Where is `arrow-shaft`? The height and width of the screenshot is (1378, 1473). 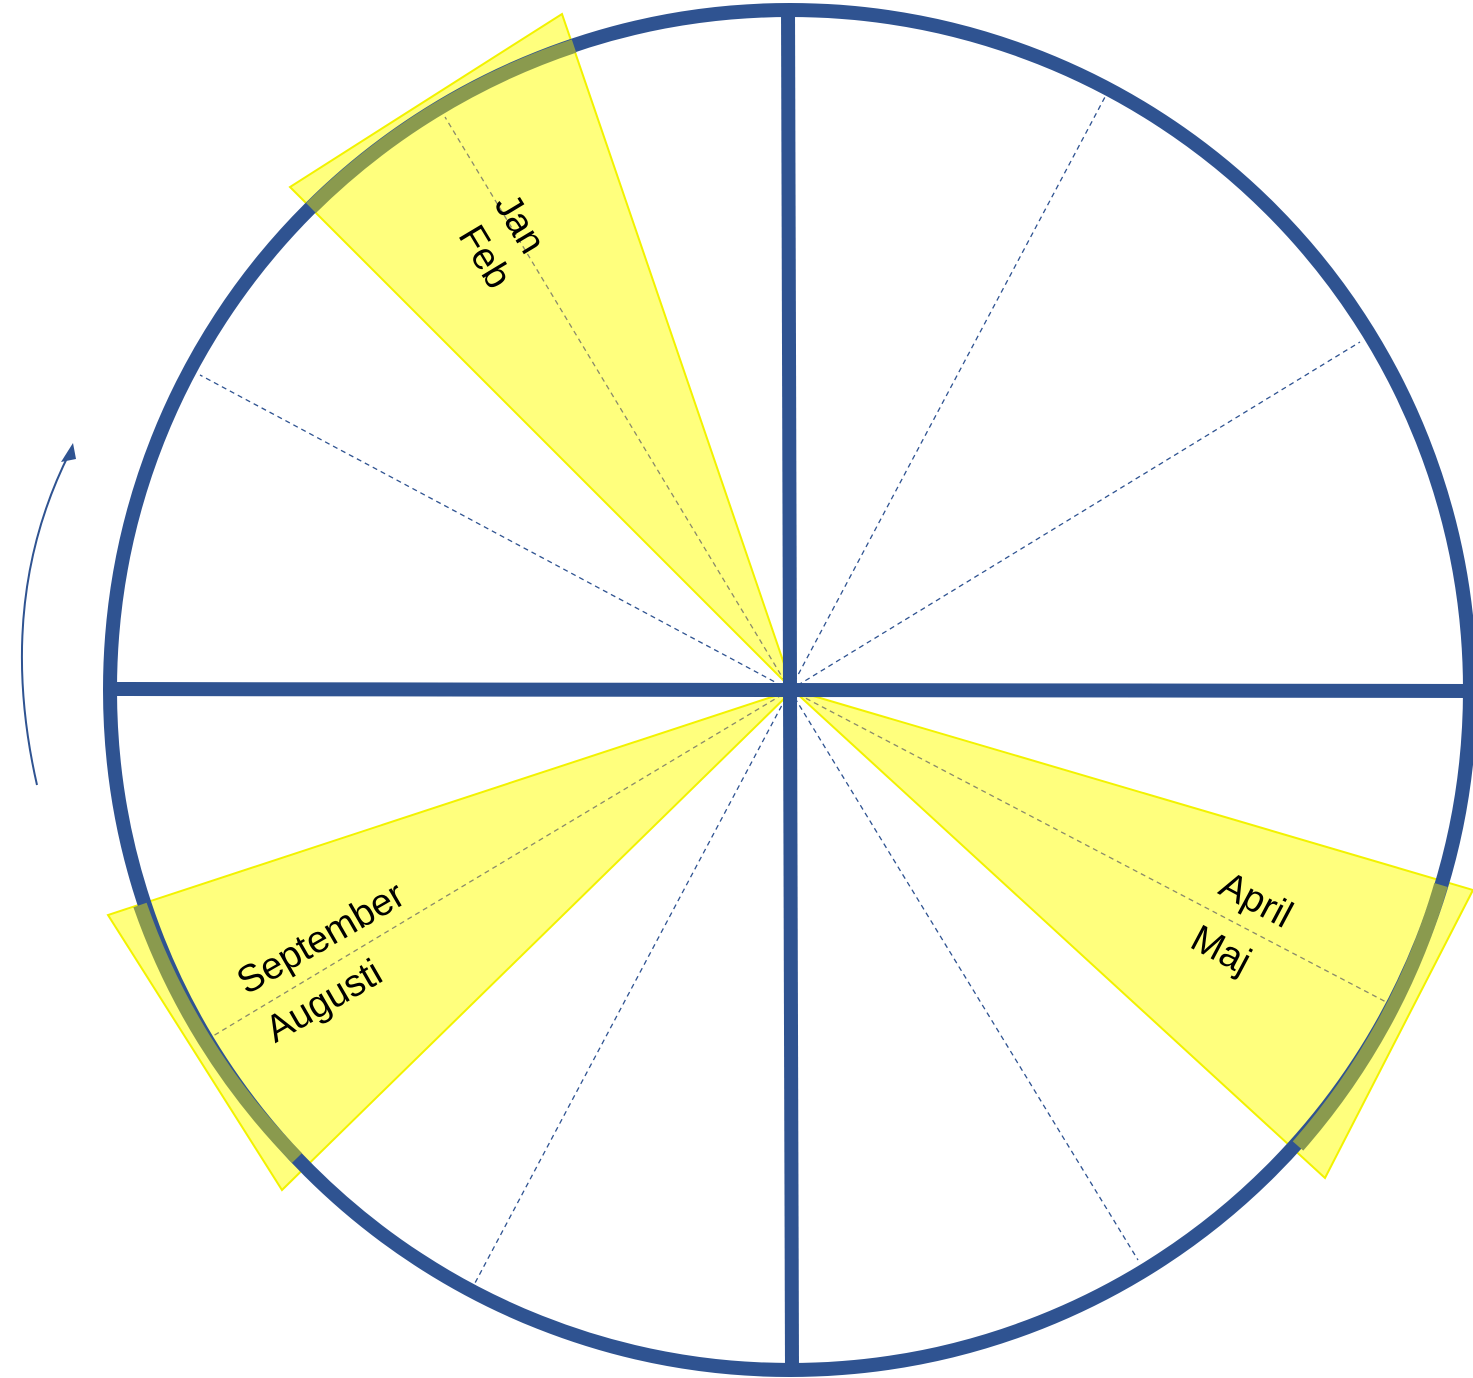 arrow-shaft is located at coordinates (45, 618).